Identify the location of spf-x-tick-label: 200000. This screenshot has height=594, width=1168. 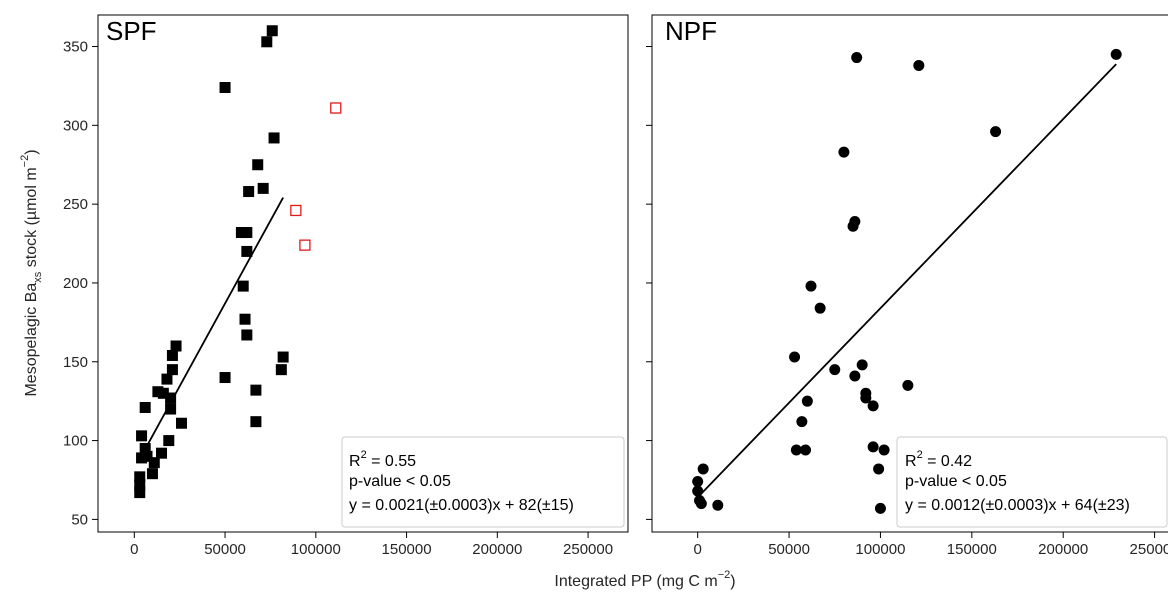
(497, 549).